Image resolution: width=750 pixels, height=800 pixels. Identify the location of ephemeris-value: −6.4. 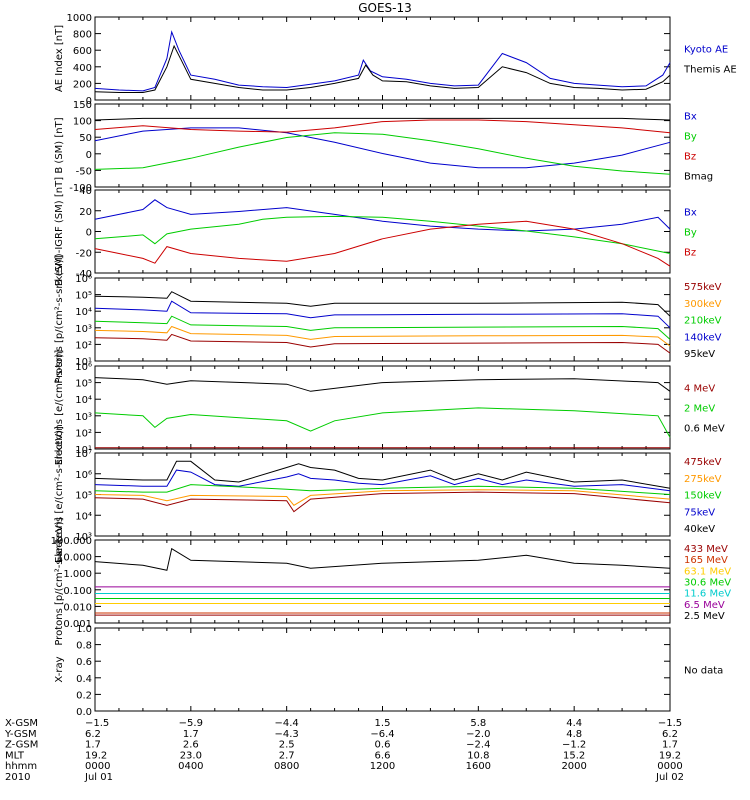
(382, 734).